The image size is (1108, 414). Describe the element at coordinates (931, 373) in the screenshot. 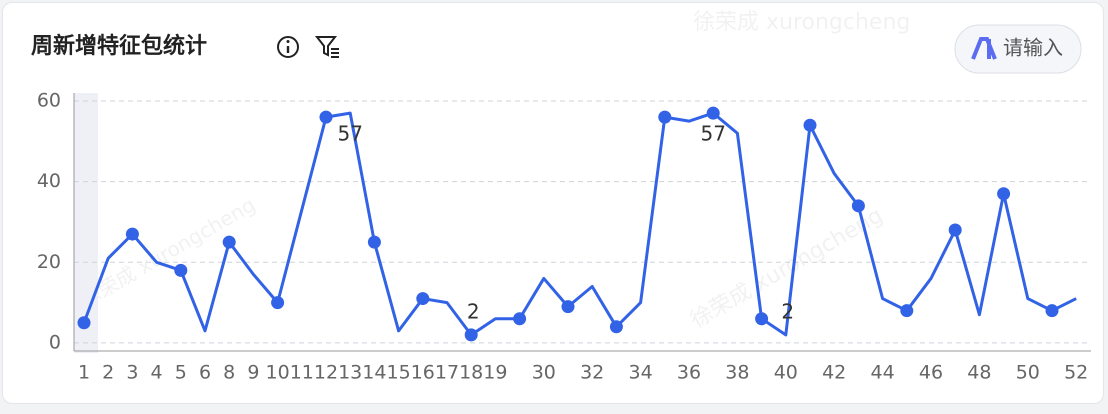

I see `x-tick-label: 46` at that location.